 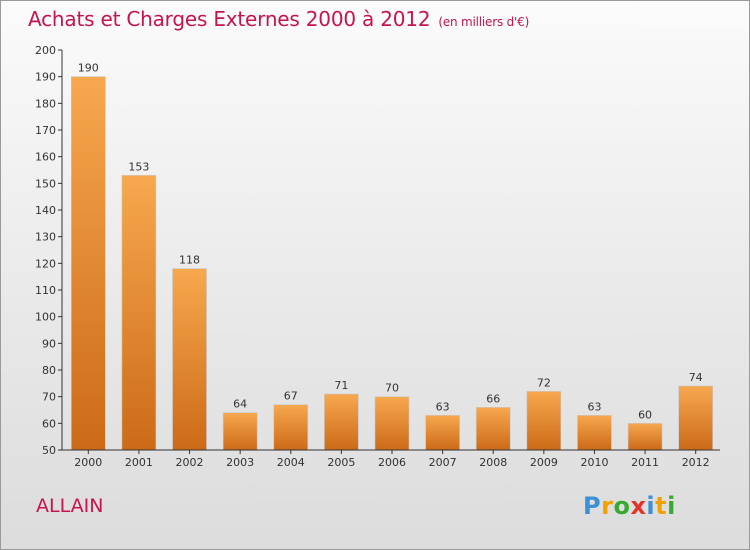 What do you see at coordinates (88, 68) in the screenshot?
I see `data-label-2000: 190` at bounding box center [88, 68].